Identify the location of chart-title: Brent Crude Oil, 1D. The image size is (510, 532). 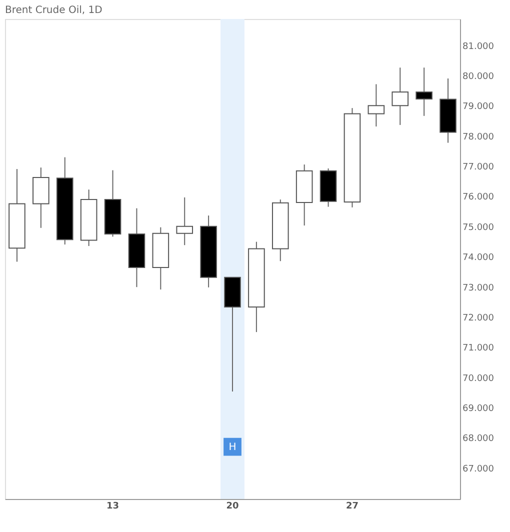
(54, 10).